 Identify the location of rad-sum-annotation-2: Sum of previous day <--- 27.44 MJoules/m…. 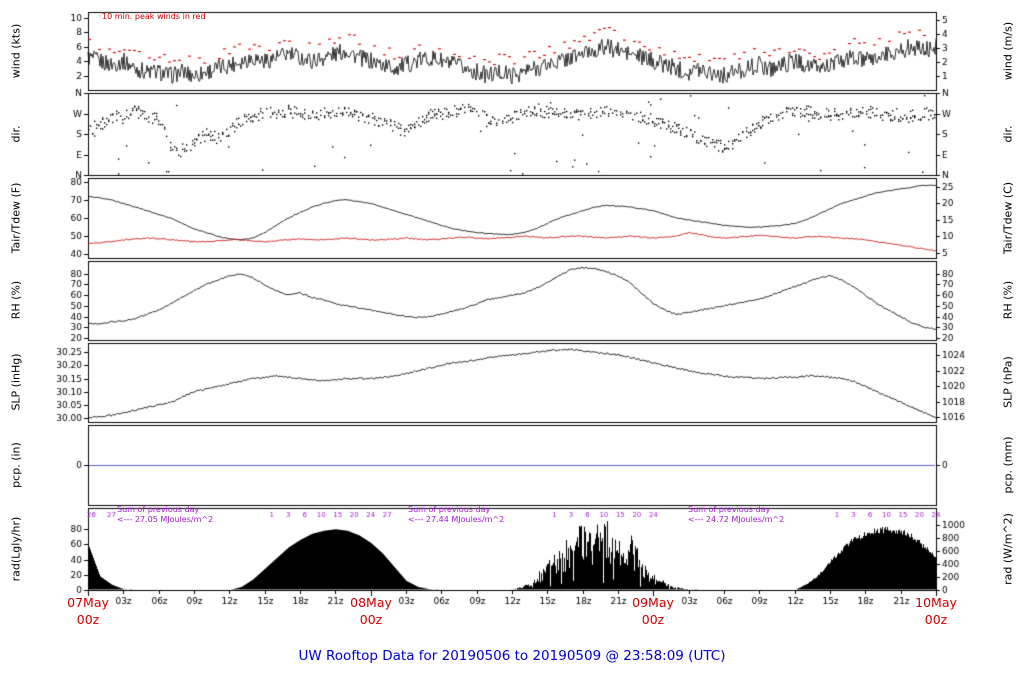
(456, 514).